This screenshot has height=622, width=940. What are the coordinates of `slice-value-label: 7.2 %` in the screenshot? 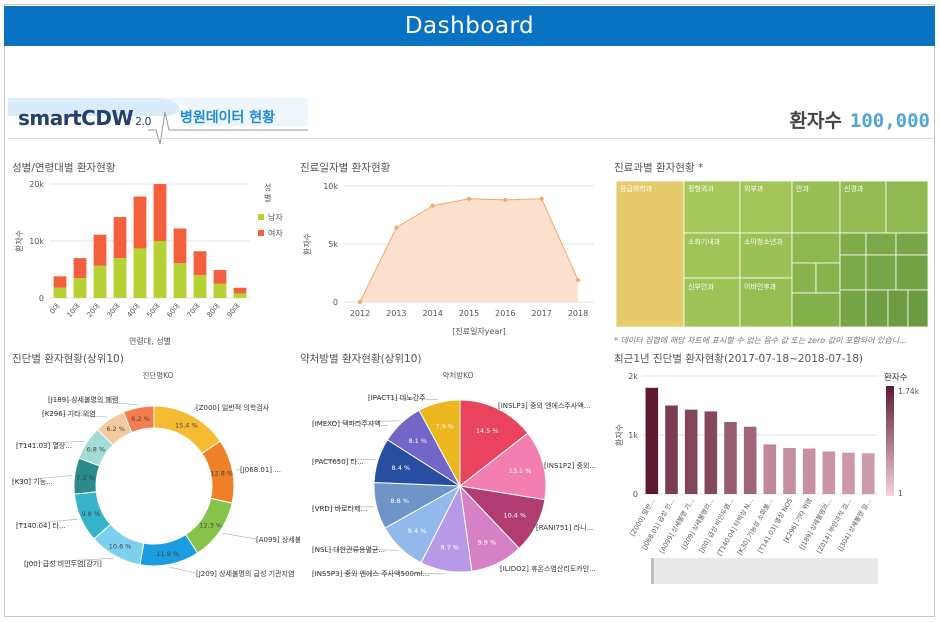 It's located at (85, 478).